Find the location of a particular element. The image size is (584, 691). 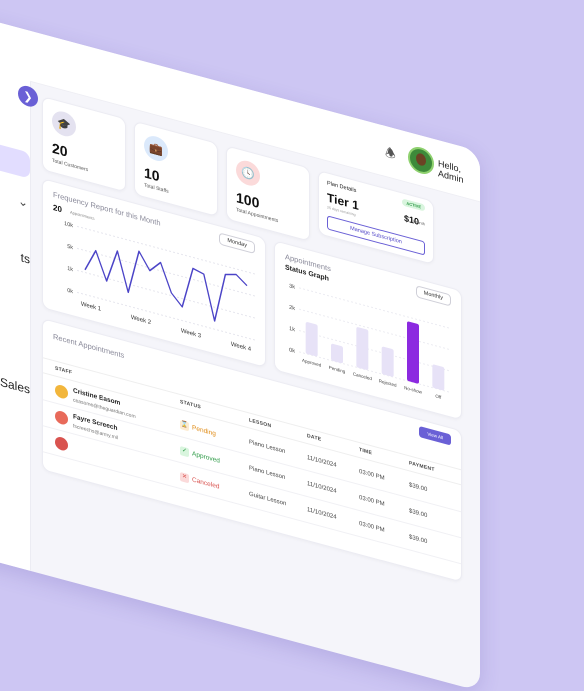

y-tick-label: 10k is located at coordinates (68, 225).